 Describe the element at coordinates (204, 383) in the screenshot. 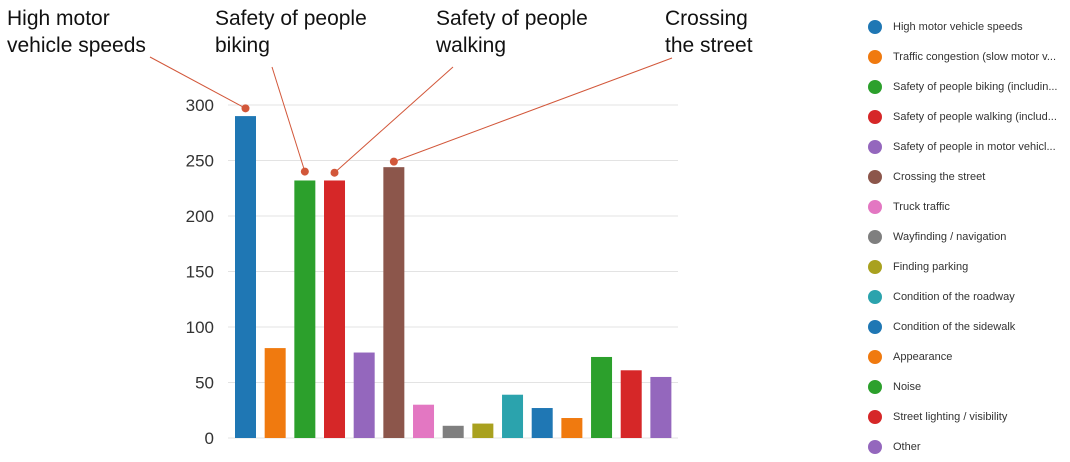

I see `y-tick-label: 50` at that location.